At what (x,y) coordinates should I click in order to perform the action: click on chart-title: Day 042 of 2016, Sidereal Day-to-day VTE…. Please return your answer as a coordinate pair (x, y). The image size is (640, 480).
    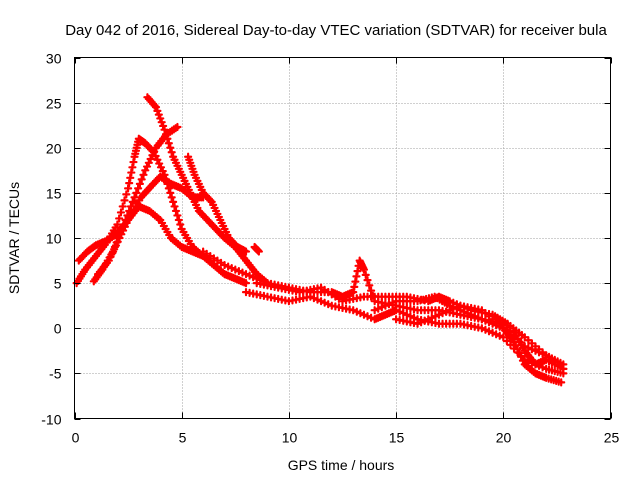
    Looking at the image, I should click on (336, 30).